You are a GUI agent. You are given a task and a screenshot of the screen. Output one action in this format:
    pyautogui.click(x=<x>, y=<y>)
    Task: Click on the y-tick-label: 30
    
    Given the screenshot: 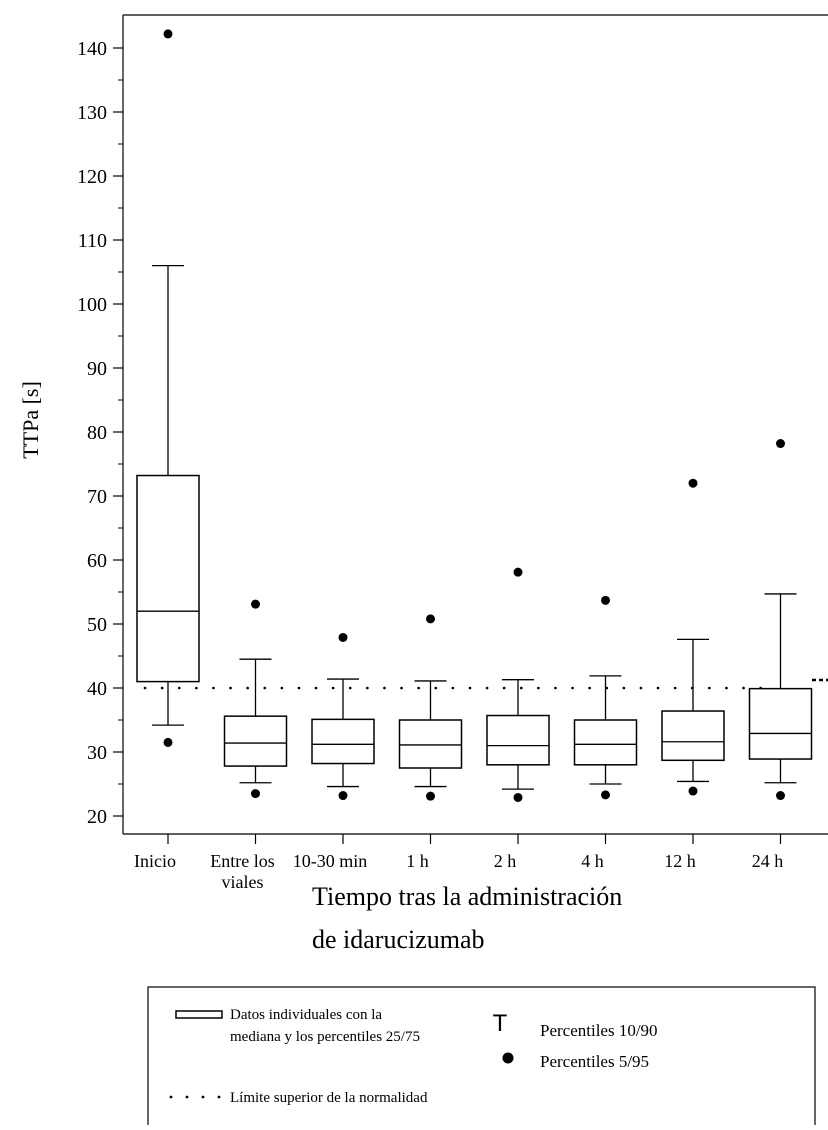 What is the action you would take?
    pyautogui.click(x=97, y=753)
    